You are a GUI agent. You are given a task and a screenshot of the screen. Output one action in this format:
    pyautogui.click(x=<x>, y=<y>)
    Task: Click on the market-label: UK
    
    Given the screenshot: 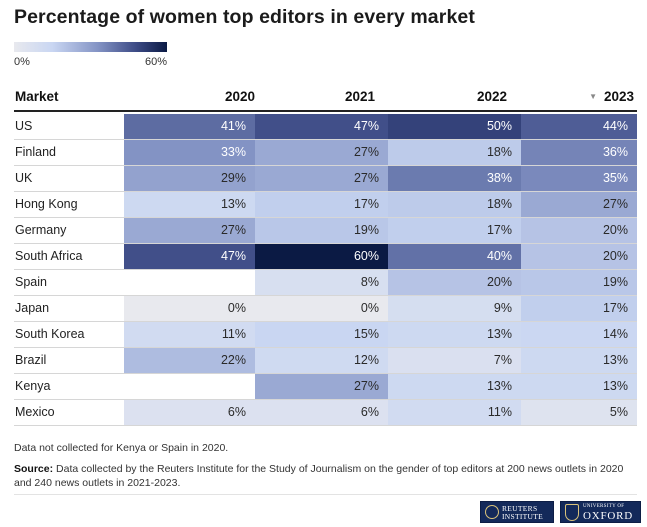 What is the action you would take?
    pyautogui.click(x=24, y=178)
    